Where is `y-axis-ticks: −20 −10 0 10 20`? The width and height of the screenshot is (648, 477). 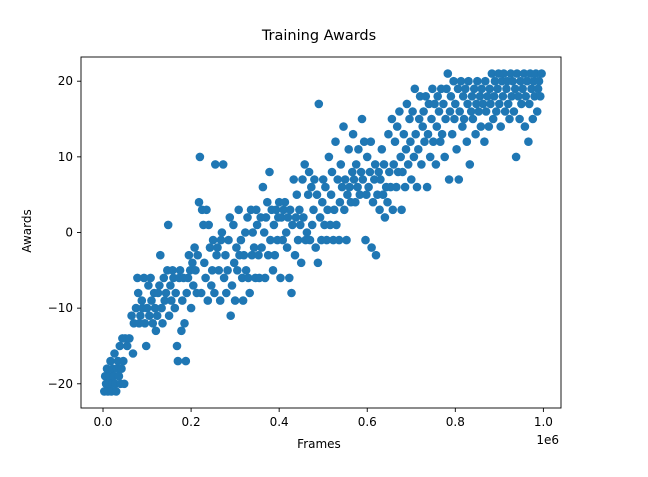 y-axis-ticks: −20 −10 0 10 20 is located at coordinates (64, 232).